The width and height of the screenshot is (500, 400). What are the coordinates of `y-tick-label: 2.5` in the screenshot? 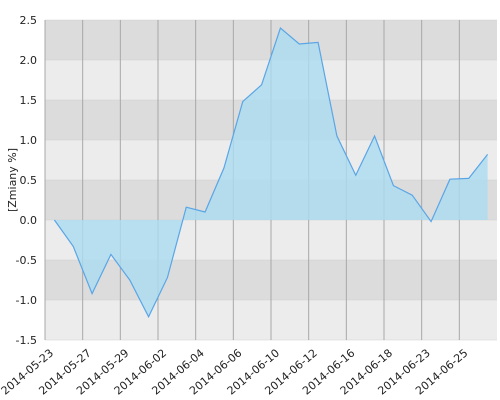 It's located at (29, 20).